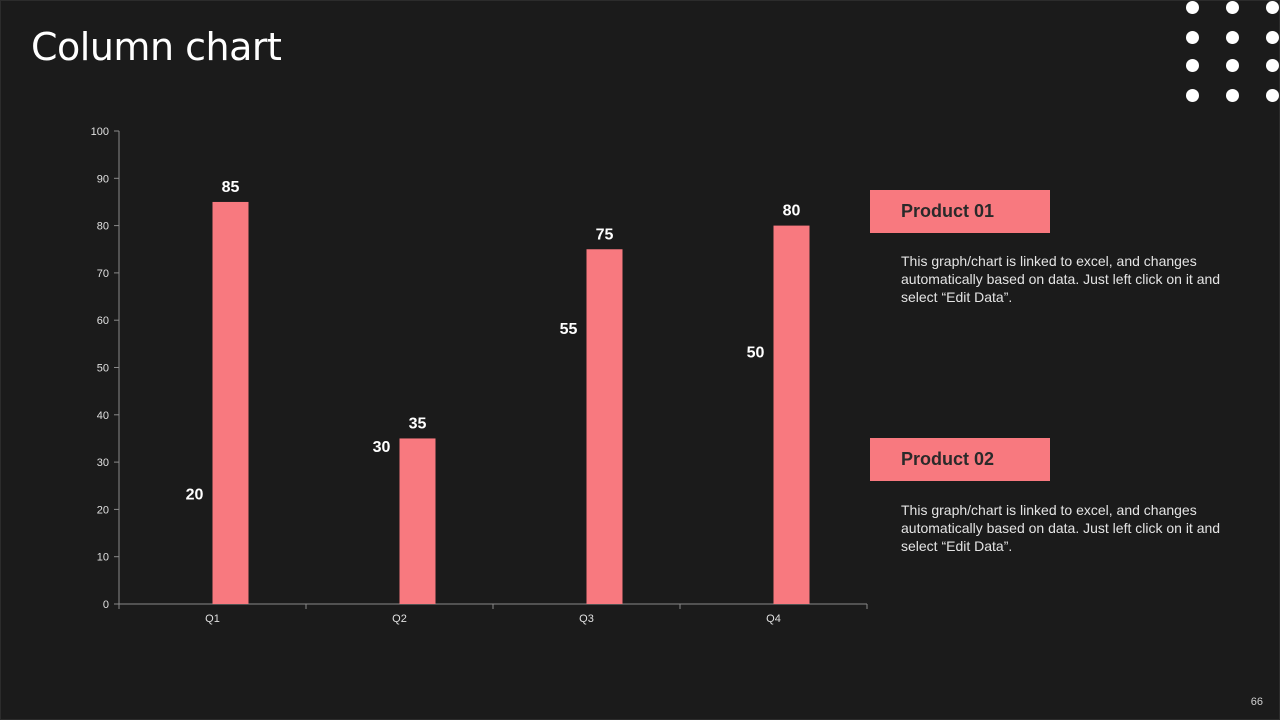 The height and width of the screenshot is (720, 1280). Describe the element at coordinates (103, 179) in the screenshot. I see `y-tick-label: 90` at that location.